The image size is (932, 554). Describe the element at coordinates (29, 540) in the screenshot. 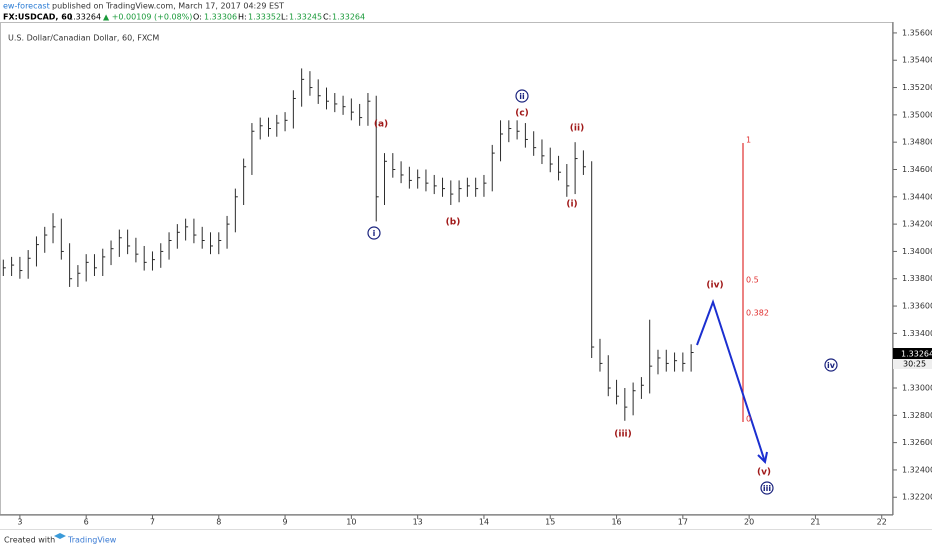

I see `footer-created: Created with` at that location.